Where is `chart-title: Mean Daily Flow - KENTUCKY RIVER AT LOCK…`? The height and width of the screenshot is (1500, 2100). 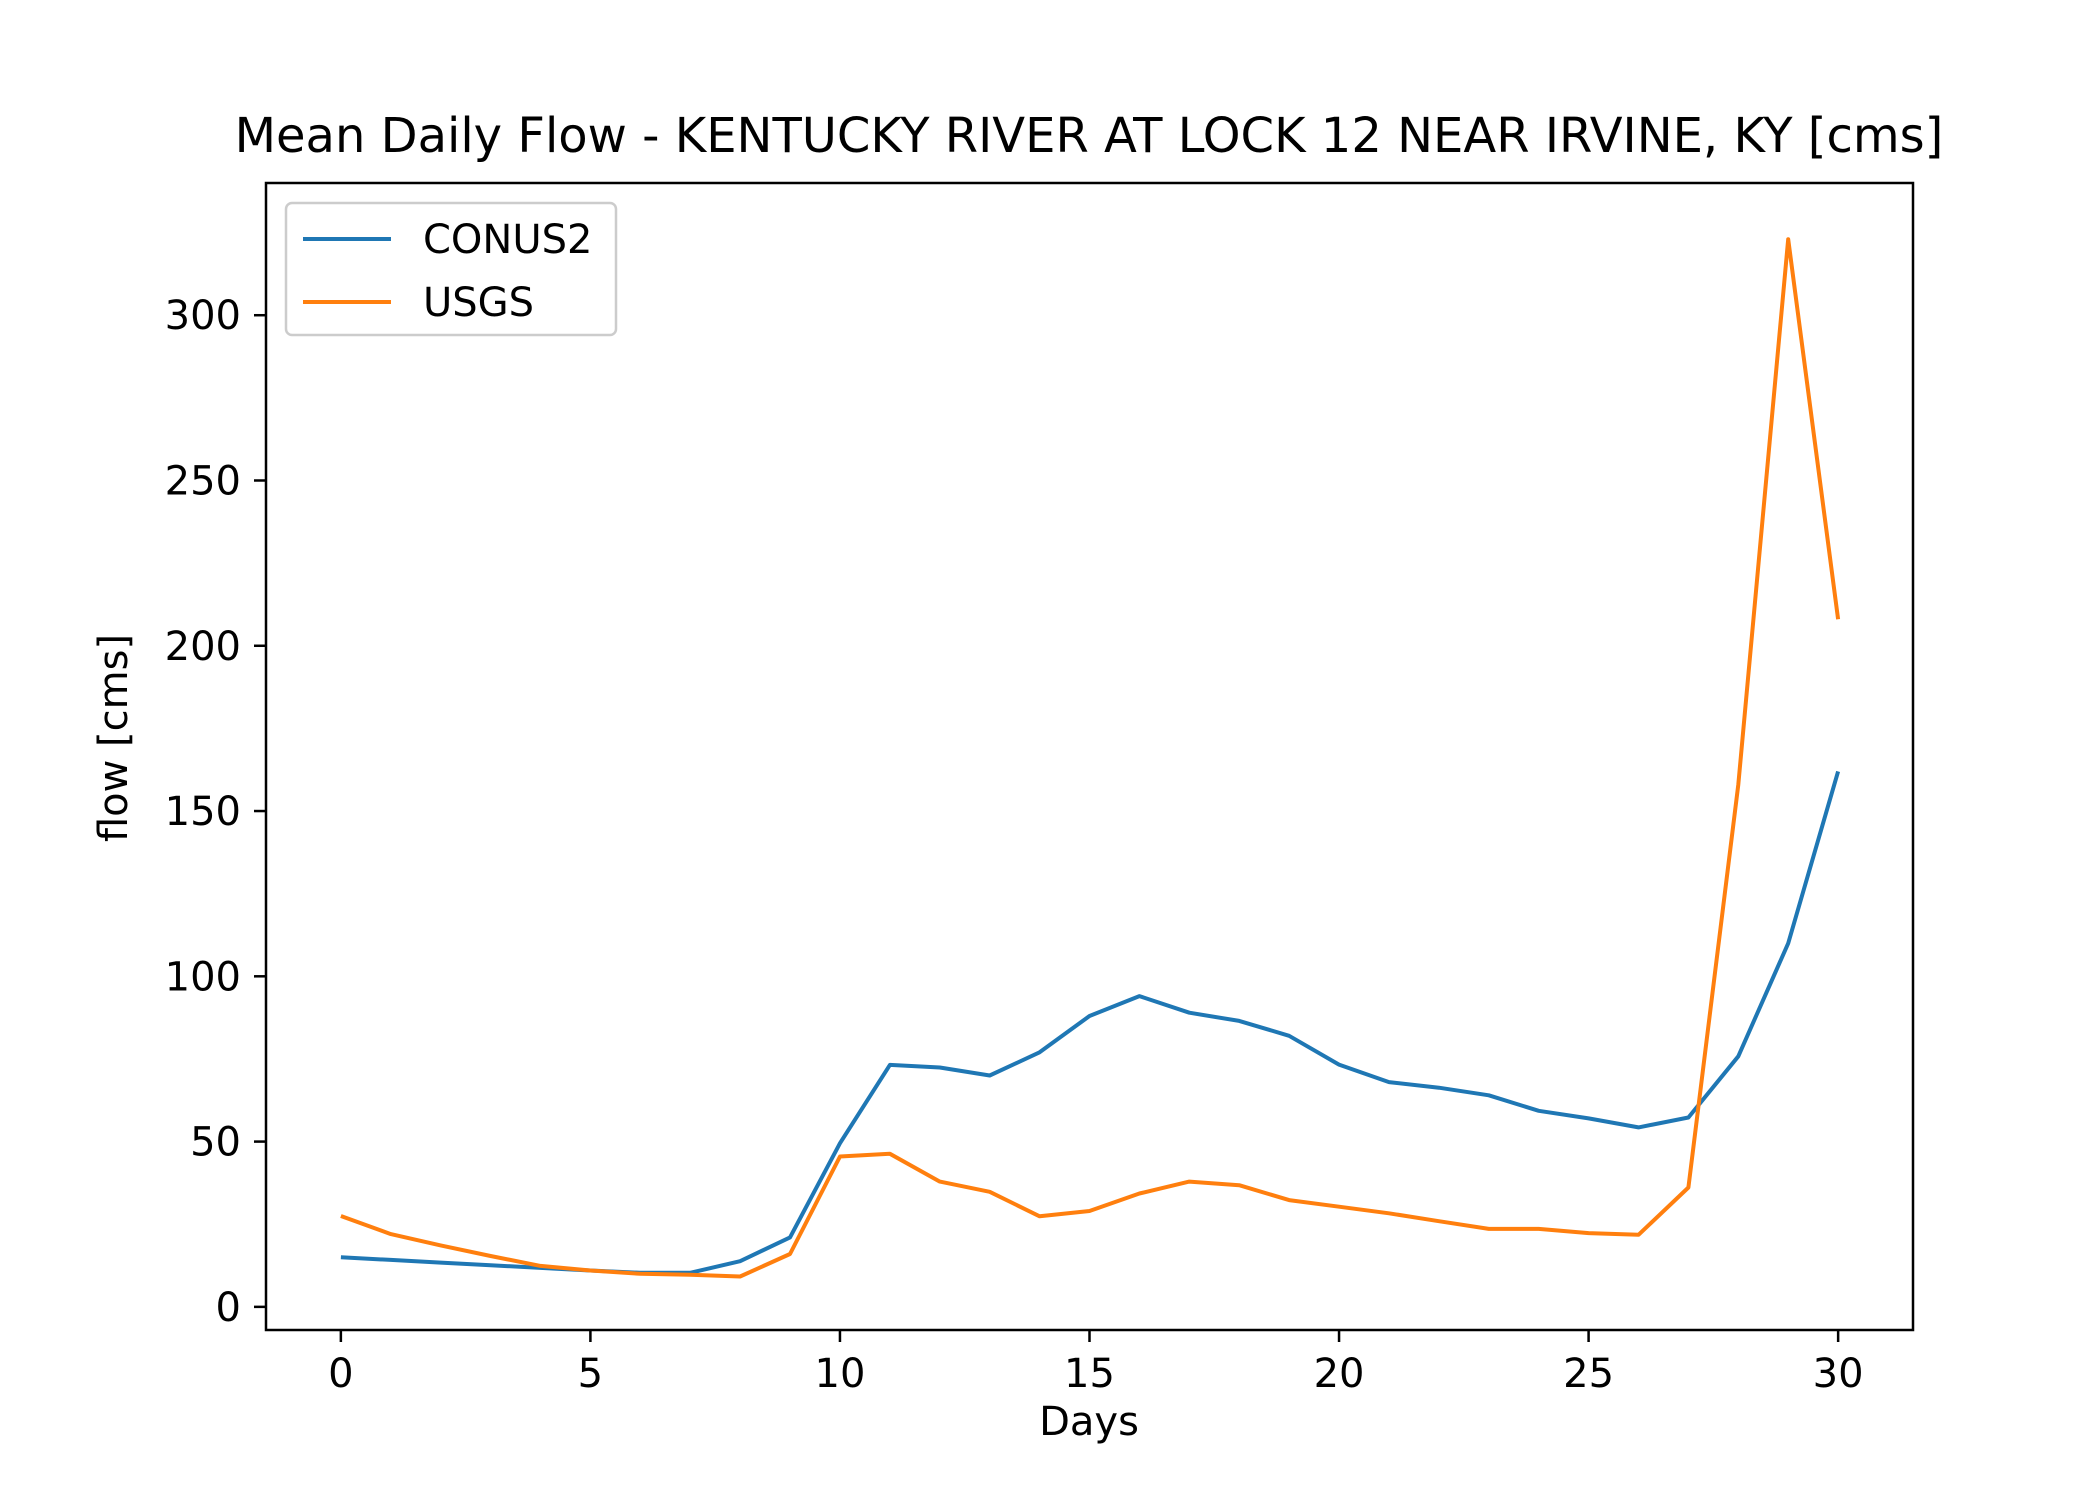
chart-title: Mean Daily Flow - KENTUCKY RIVER AT LOCK… is located at coordinates (1089, 136).